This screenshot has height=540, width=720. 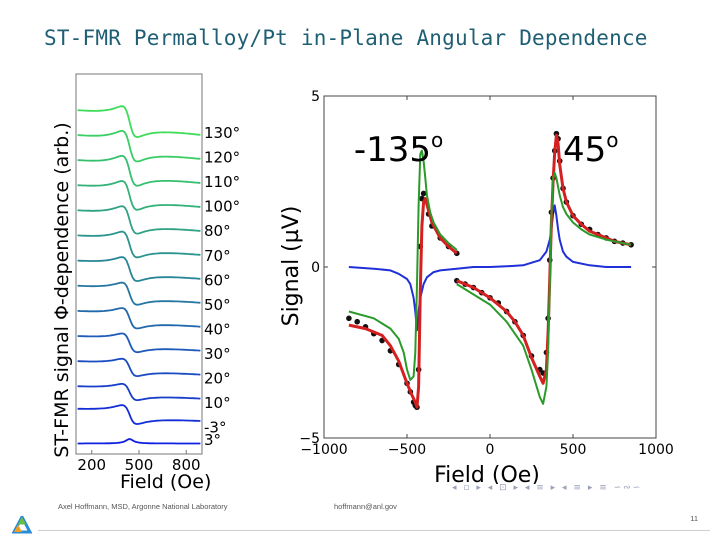 What do you see at coordinates (547, 488) in the screenshot?
I see `slide-navigation-controls: ◂ ▫ ▸ ◂ ⊡ ▸ ◂ ≡ ▸ ◂ ≡ ▸ ≡ ∽∾∽` at bounding box center [547, 488].